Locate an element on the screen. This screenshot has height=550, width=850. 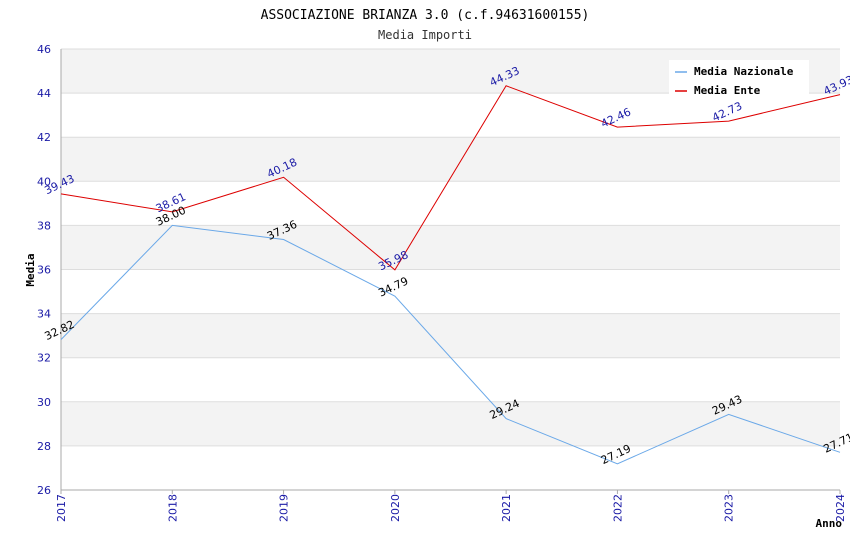
y-tick-label: 36 is located at coordinates (44, 270).